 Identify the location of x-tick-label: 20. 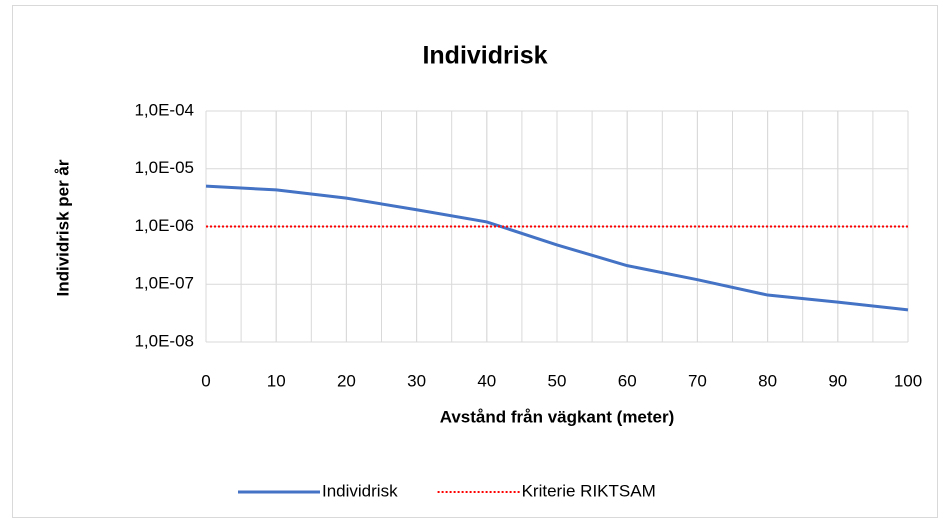
(346, 380).